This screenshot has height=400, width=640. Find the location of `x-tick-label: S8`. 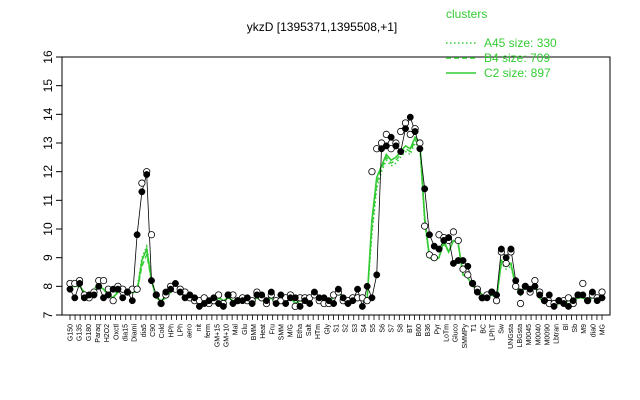

x-tick-label: S8 is located at coordinates (401, 328).